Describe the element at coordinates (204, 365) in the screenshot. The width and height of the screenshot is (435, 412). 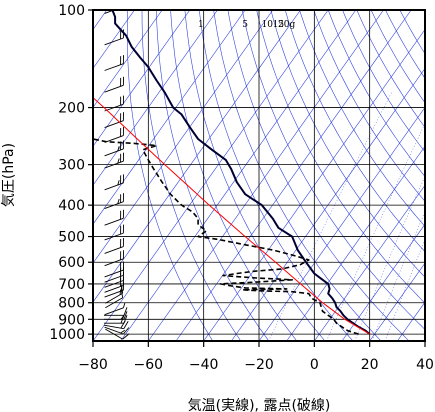
I see `x-tick-label: −40` at that location.